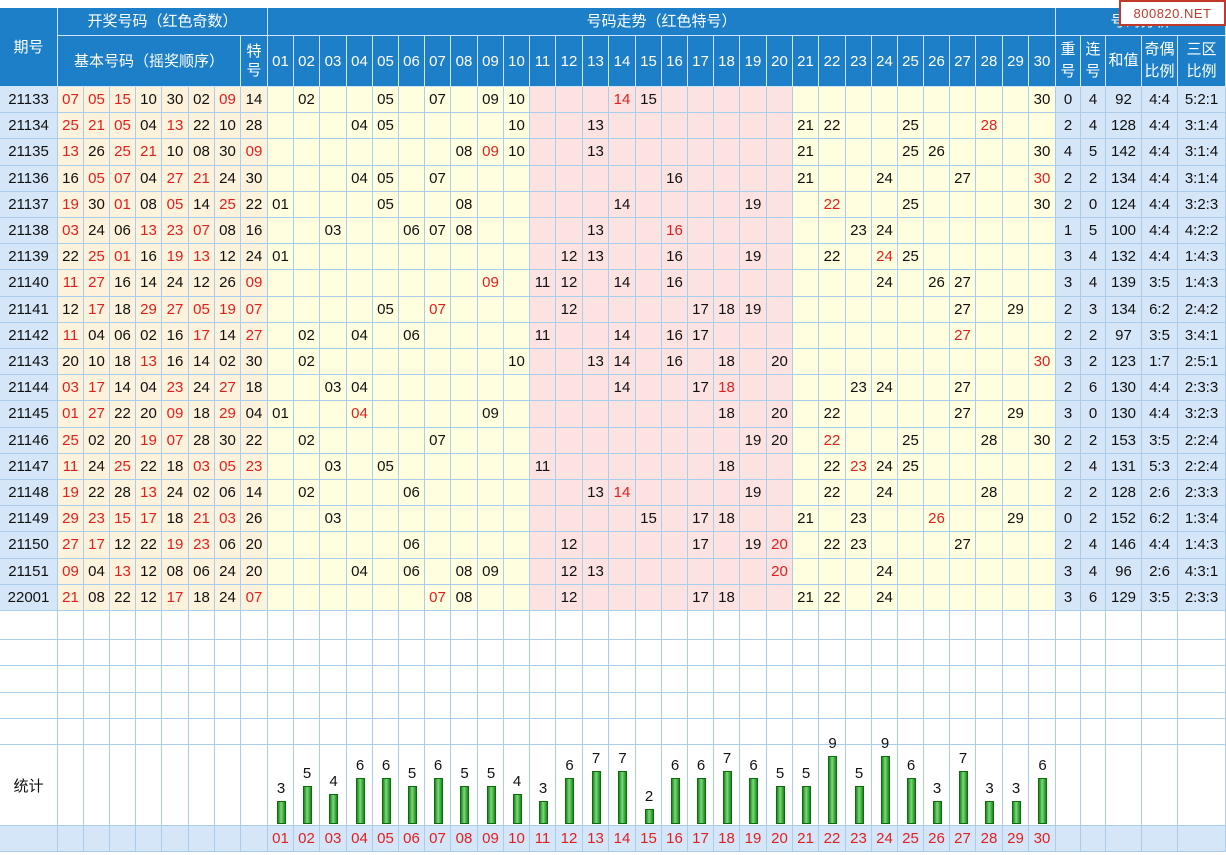  What do you see at coordinates (464, 839) in the screenshot?
I see `footer-number-cell: 08` at bounding box center [464, 839].